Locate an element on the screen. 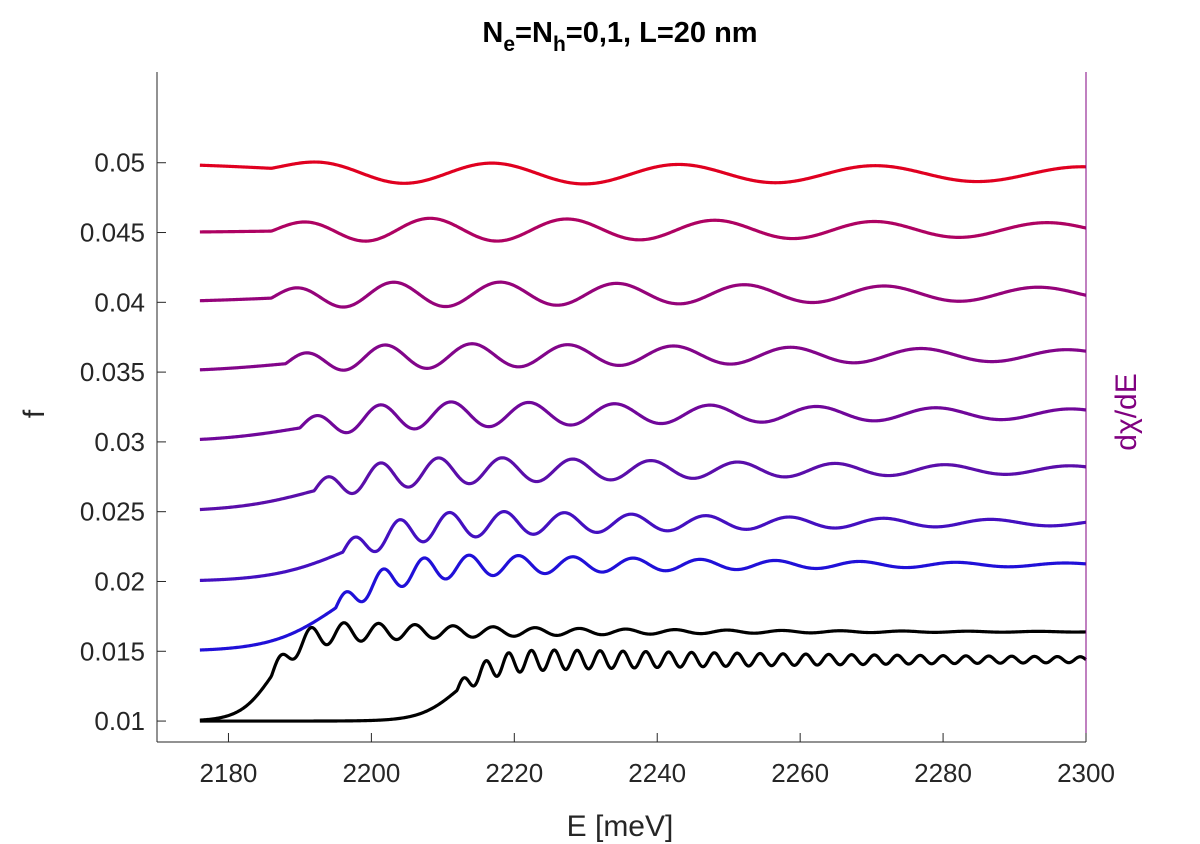  x-tick-label: 2260 is located at coordinates (800, 773).